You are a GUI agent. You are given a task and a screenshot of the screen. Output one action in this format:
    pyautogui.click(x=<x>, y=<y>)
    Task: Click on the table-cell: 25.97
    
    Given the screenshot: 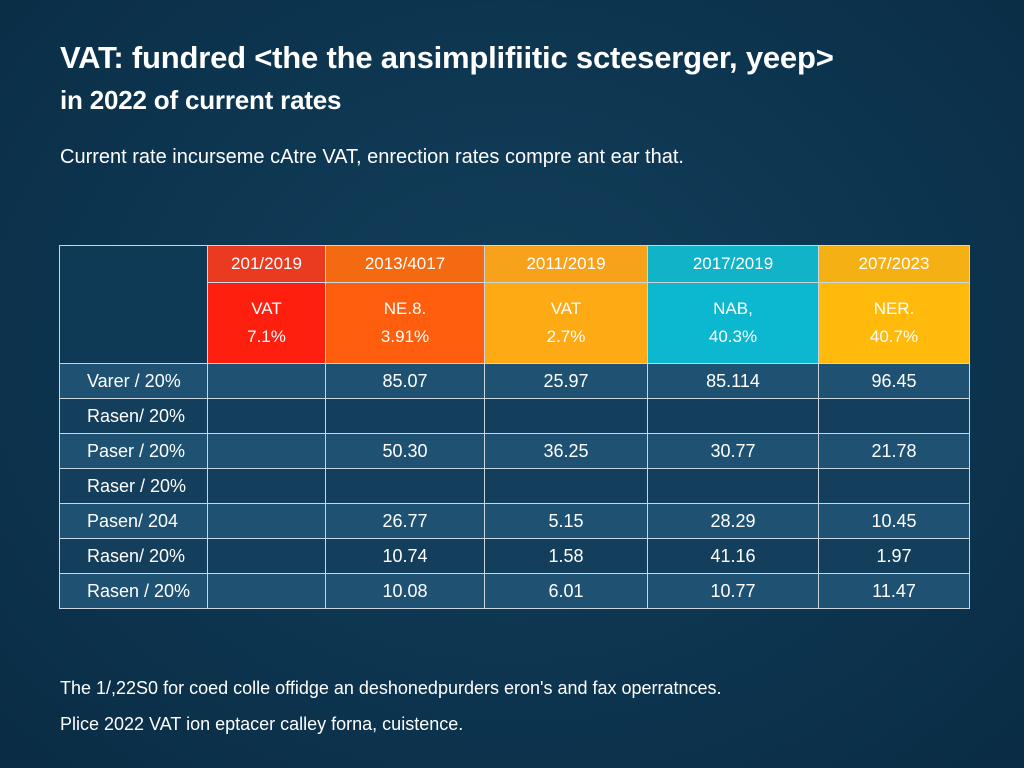 What is the action you would take?
    pyautogui.click(x=566, y=381)
    